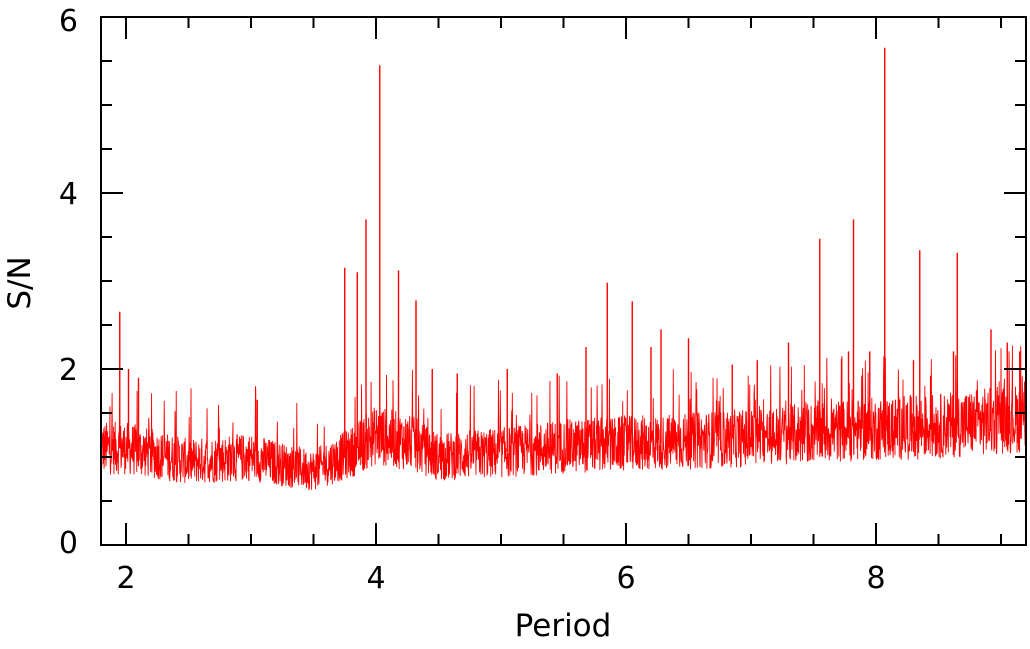  I want to click on y-tick-label: 4, so click(68, 194).